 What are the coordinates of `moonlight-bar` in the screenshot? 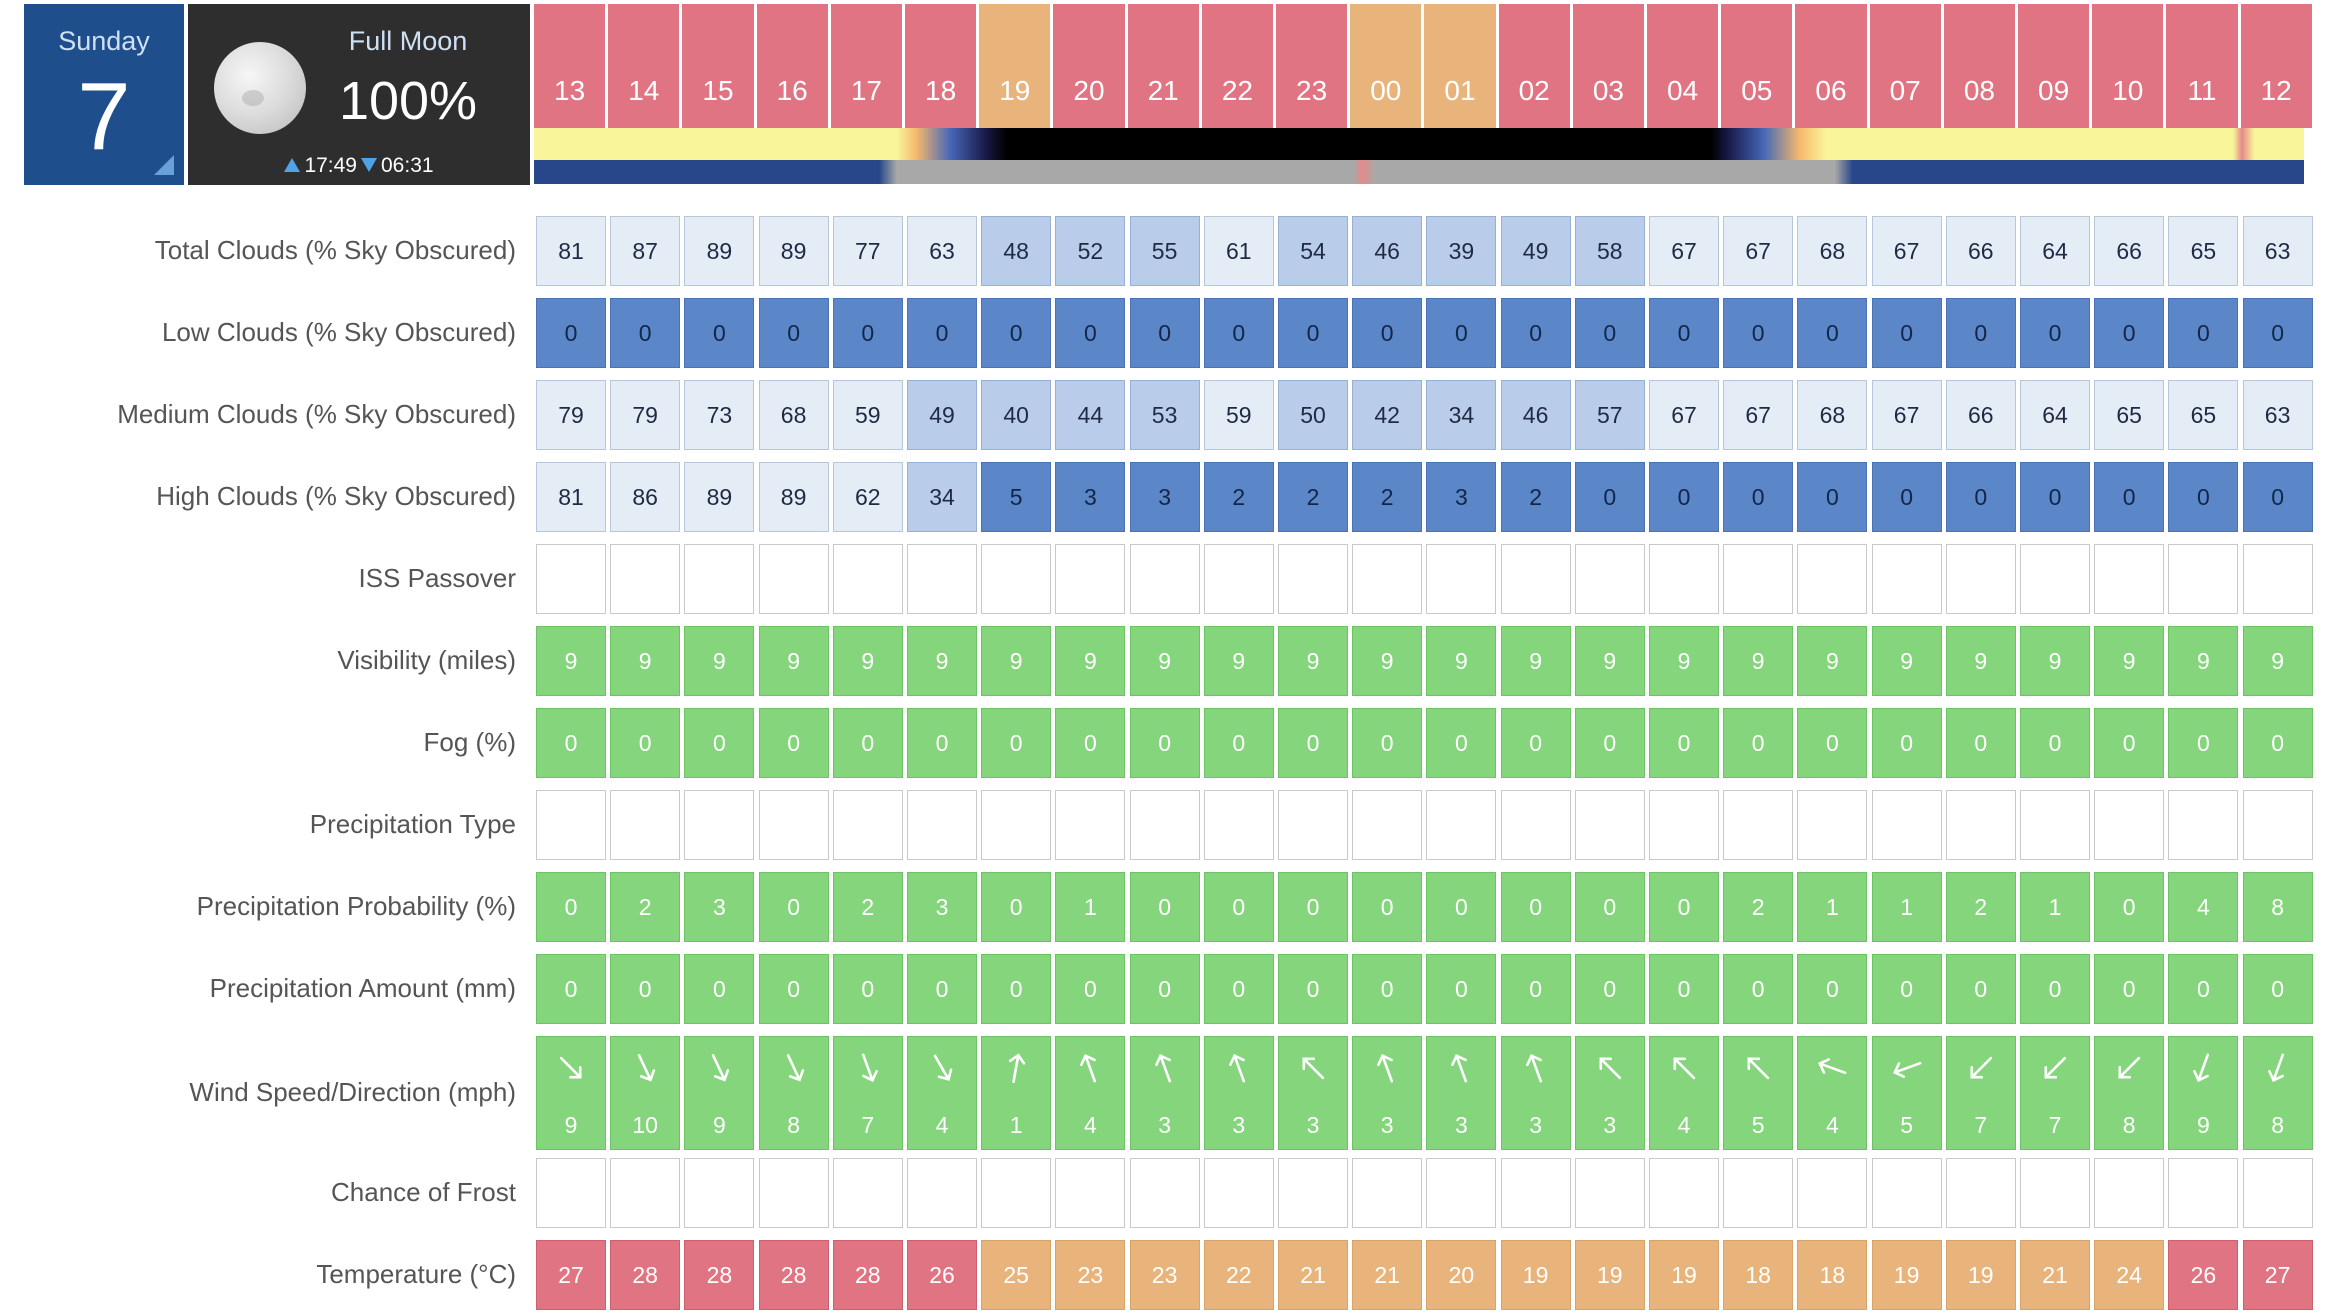 It's located at (1419, 172).